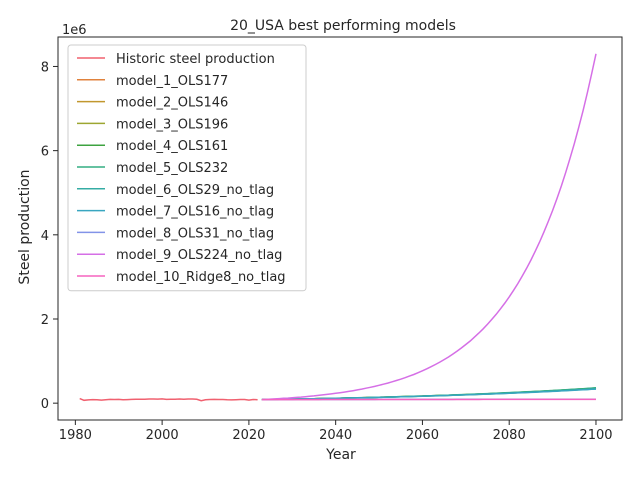 The image size is (640, 480). I want to click on y-axis-label: Steel production, so click(25, 226).